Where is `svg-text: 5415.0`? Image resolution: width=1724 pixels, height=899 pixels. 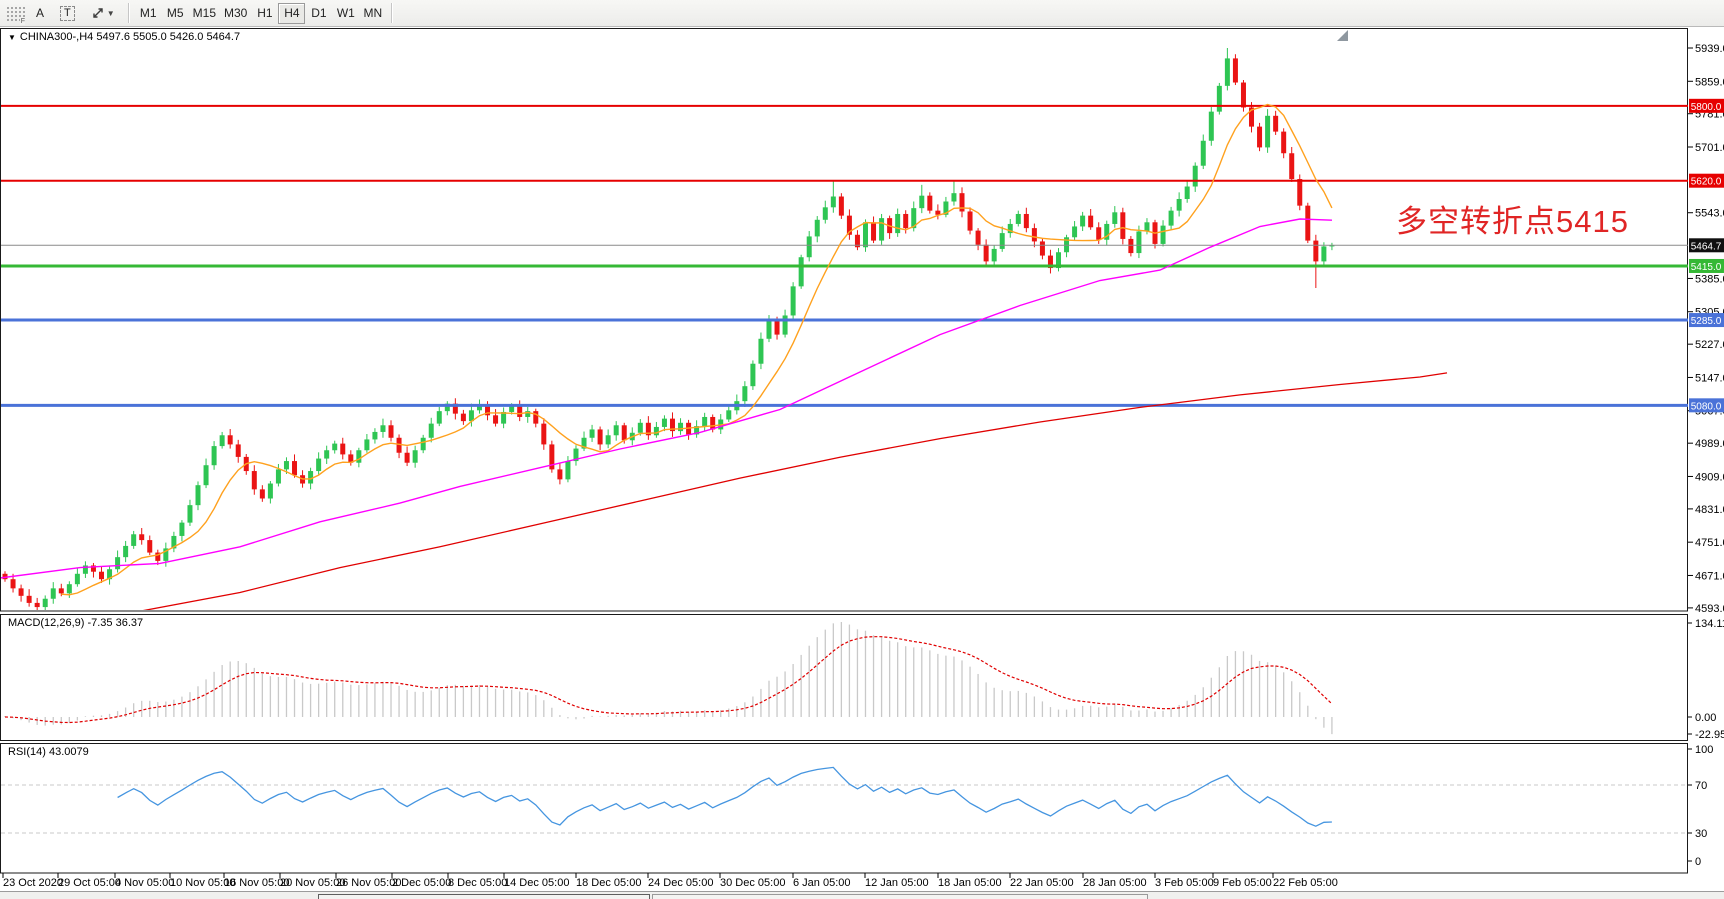
svg-text: 5415.0 is located at coordinates (1706, 267).